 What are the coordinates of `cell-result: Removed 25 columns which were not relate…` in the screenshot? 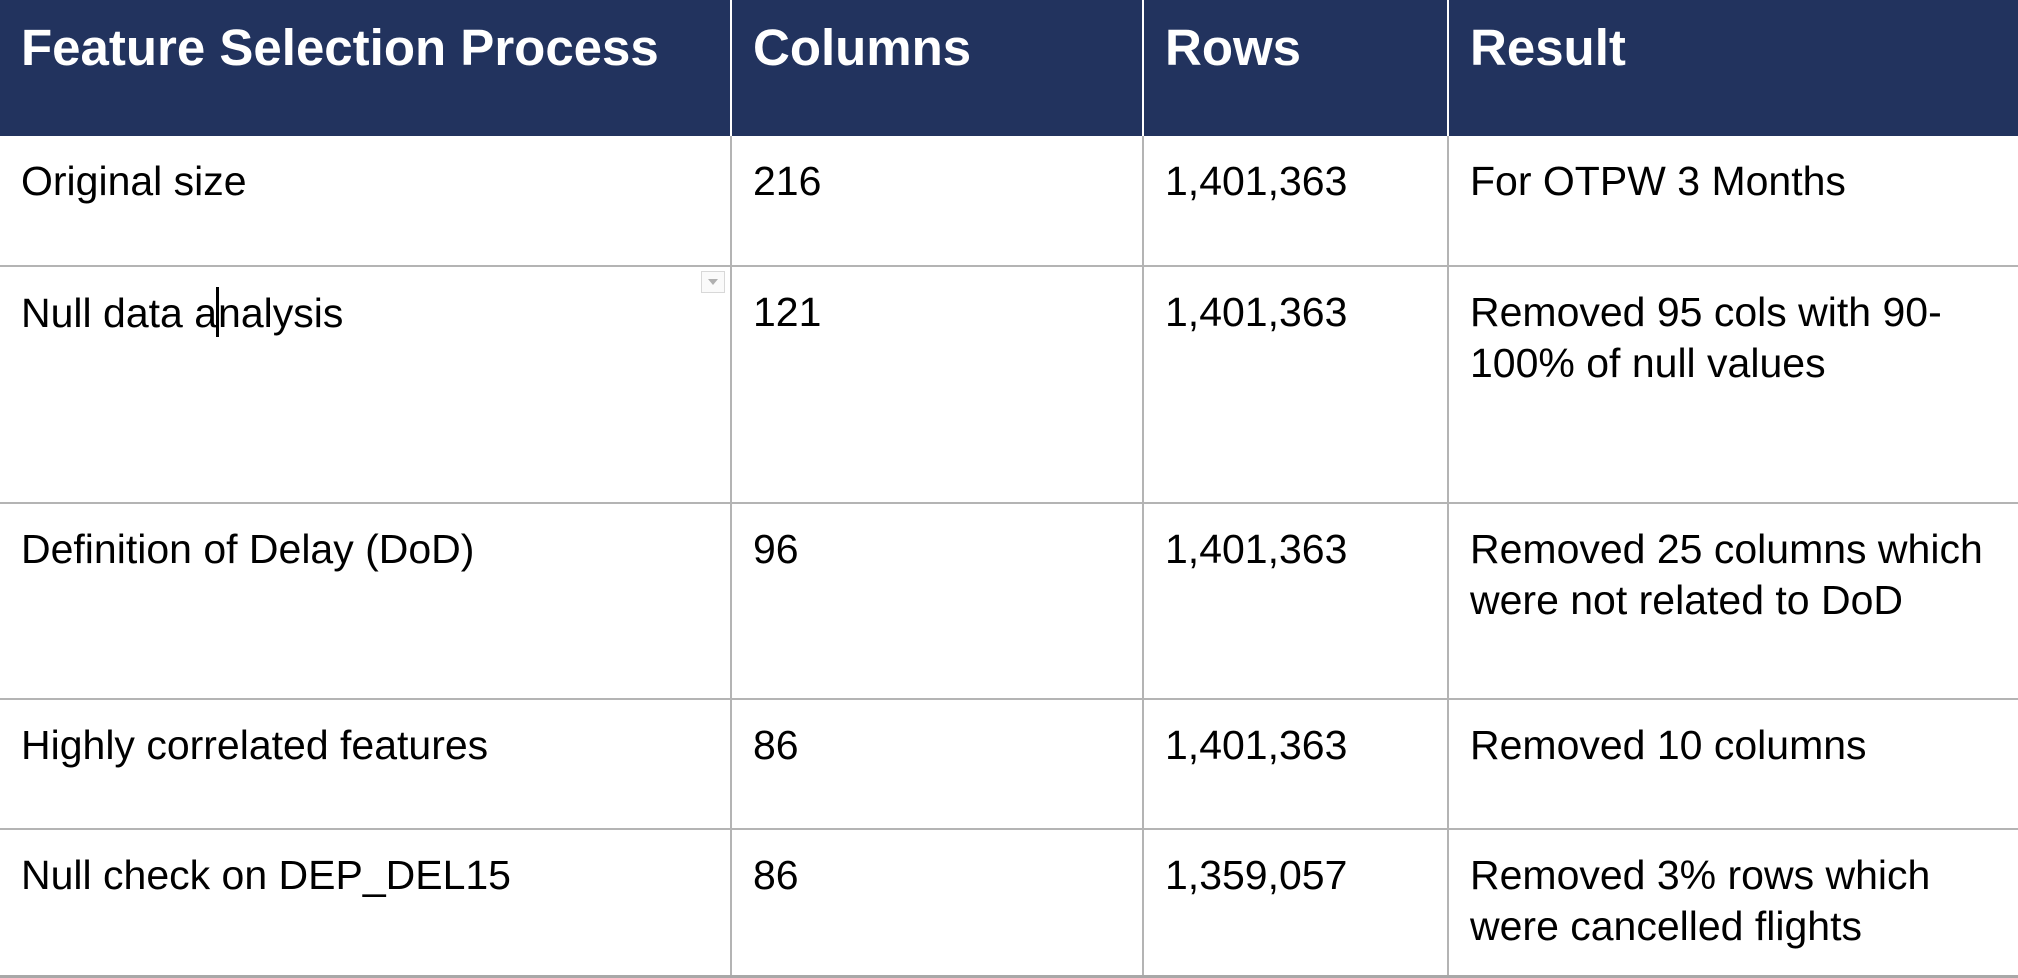 It's located at (1733, 601).